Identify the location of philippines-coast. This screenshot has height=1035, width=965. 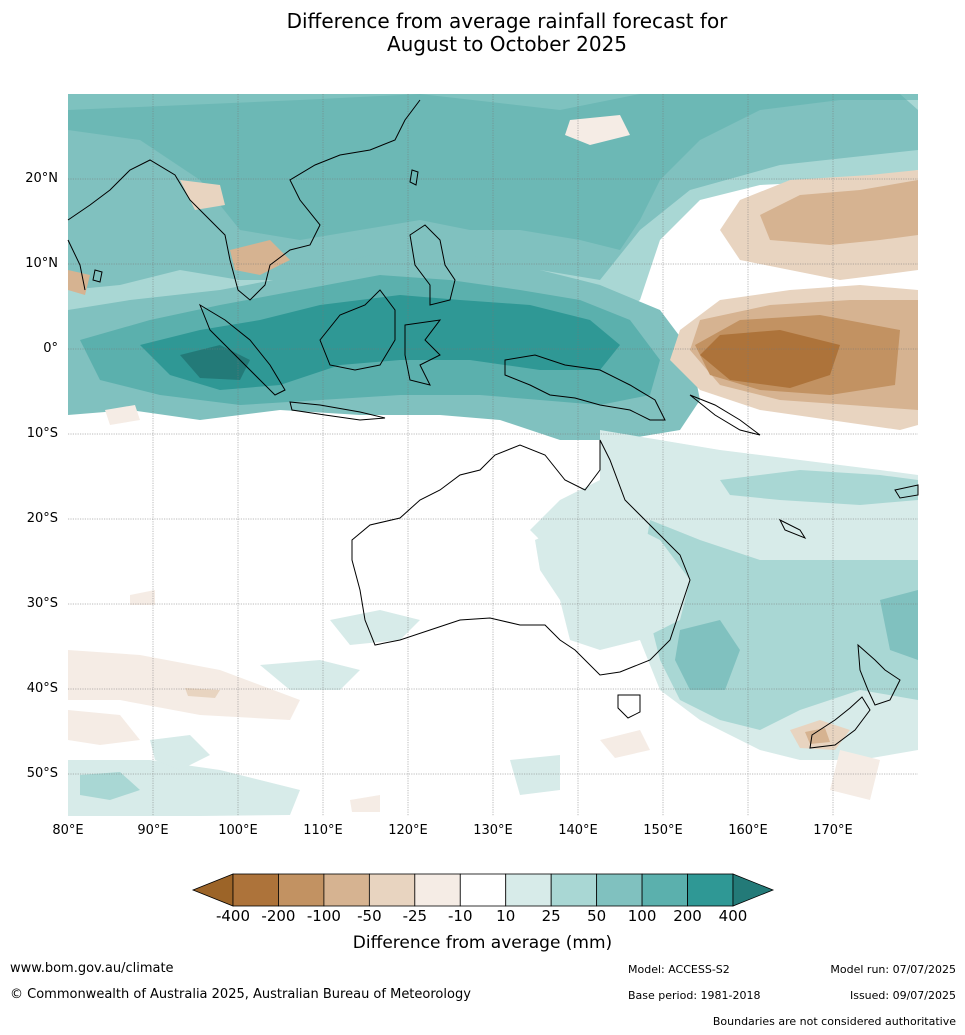
(432, 265).